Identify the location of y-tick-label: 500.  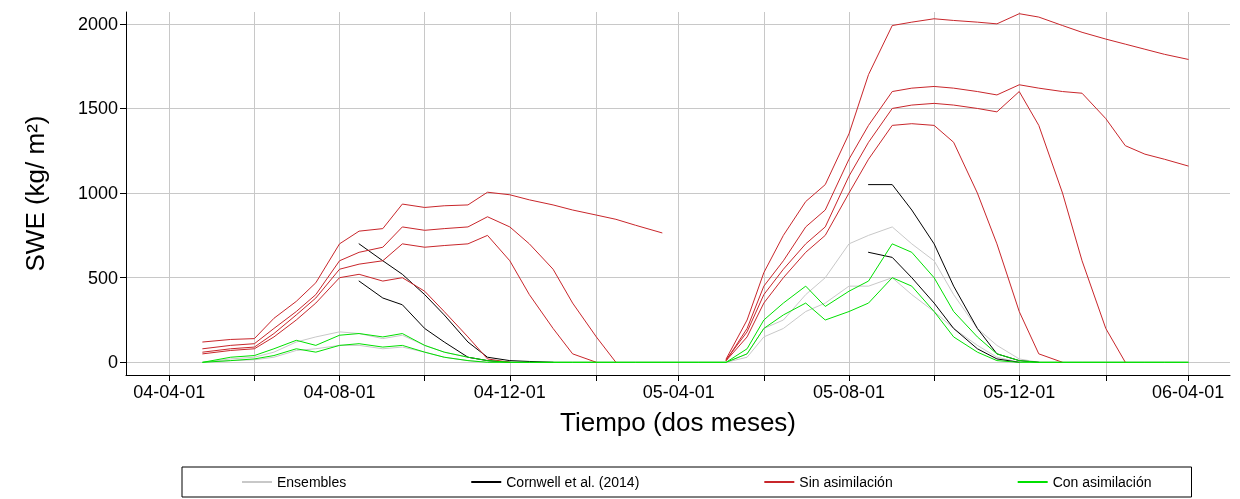
(102, 277).